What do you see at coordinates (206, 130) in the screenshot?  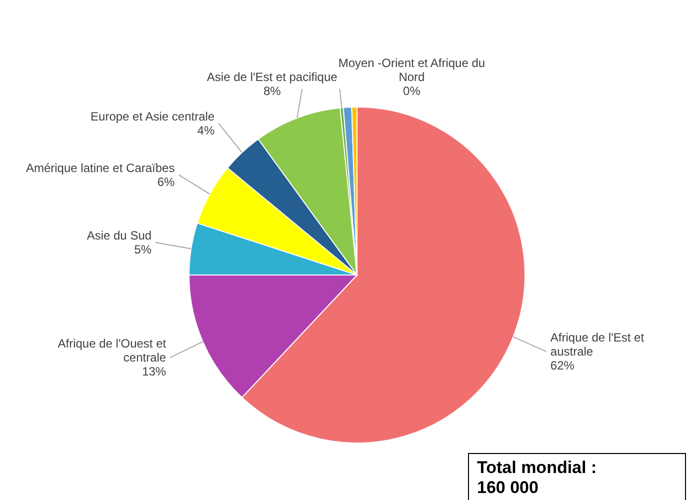 I see `data-label: 4%` at bounding box center [206, 130].